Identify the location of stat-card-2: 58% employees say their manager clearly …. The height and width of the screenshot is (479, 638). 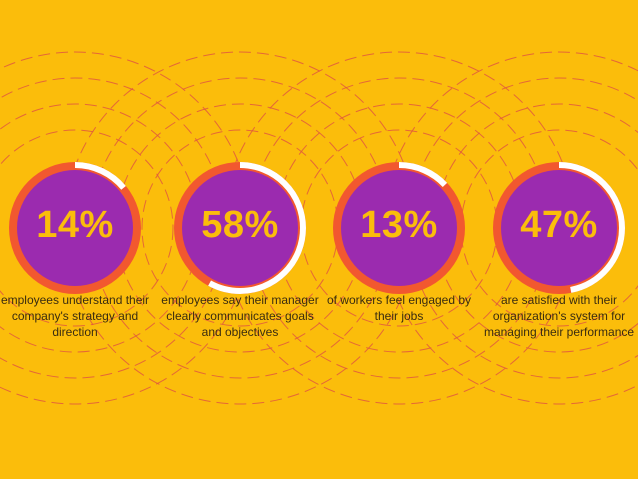
(240, 265).